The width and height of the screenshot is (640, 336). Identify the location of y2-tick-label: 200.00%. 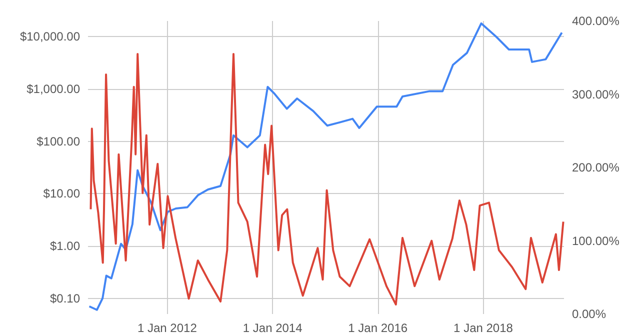
(596, 167).